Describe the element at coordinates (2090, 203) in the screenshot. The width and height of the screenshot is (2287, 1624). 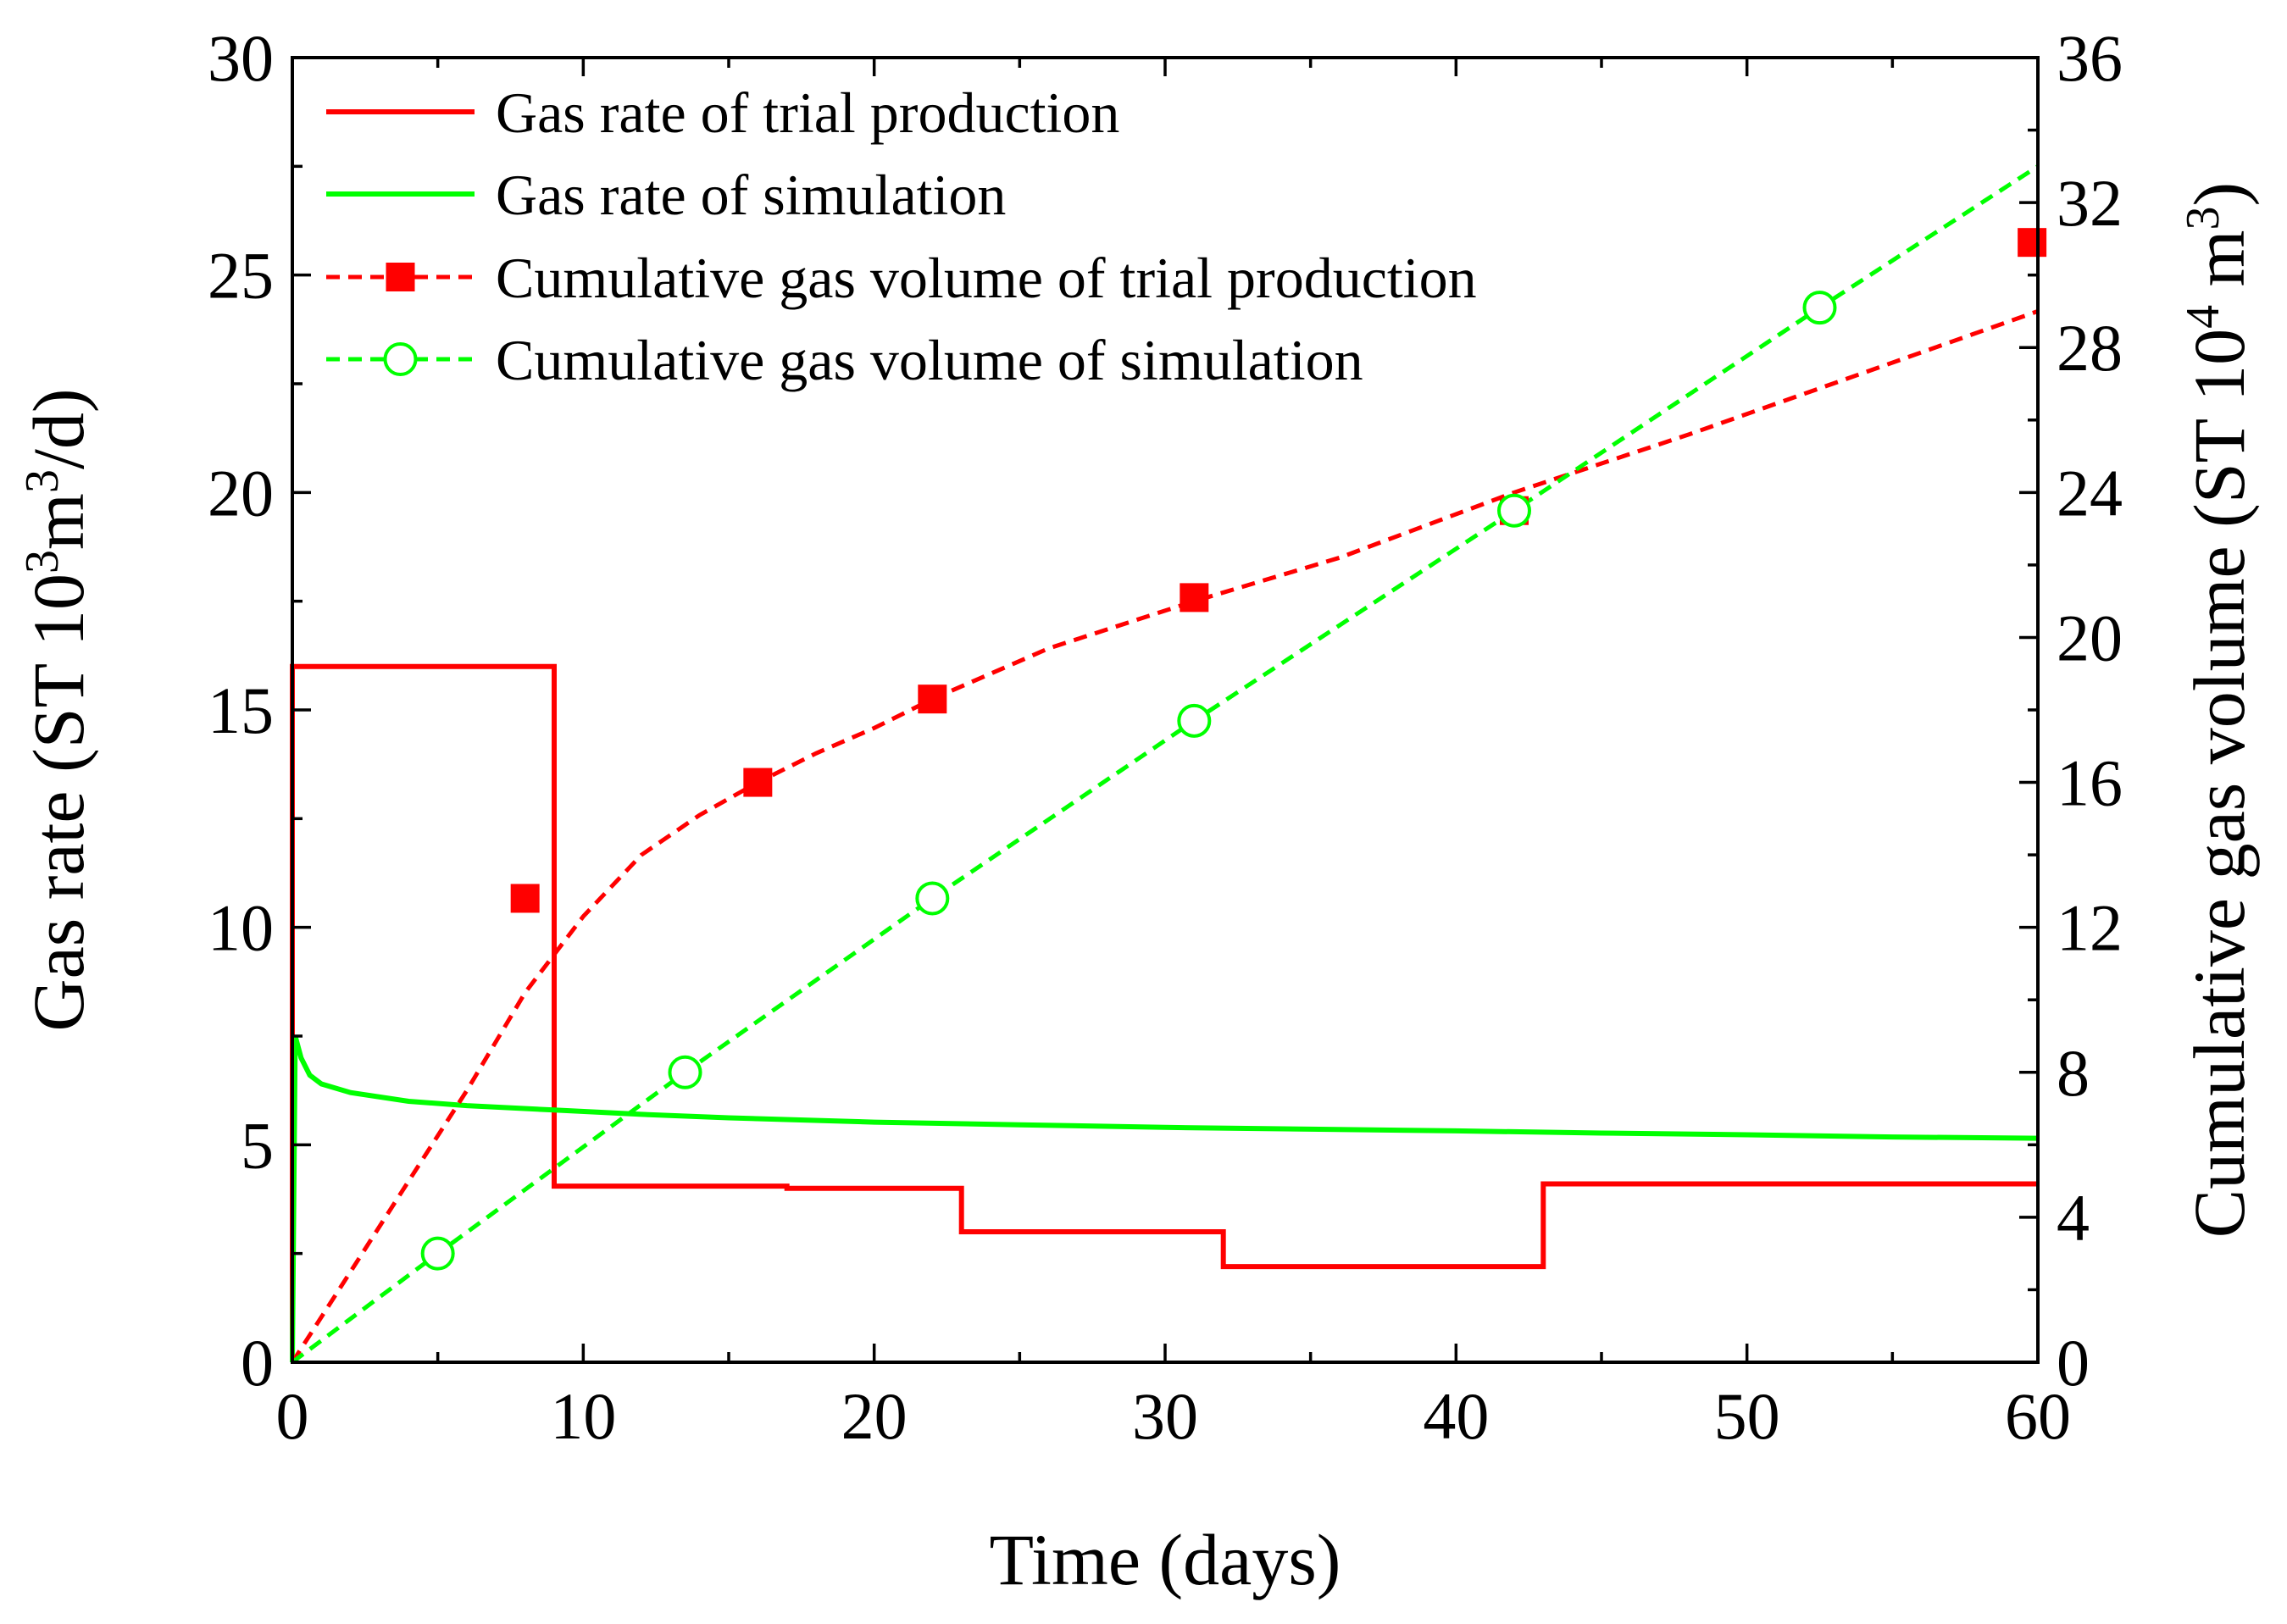
I see `y2-tick-label: 32` at that location.